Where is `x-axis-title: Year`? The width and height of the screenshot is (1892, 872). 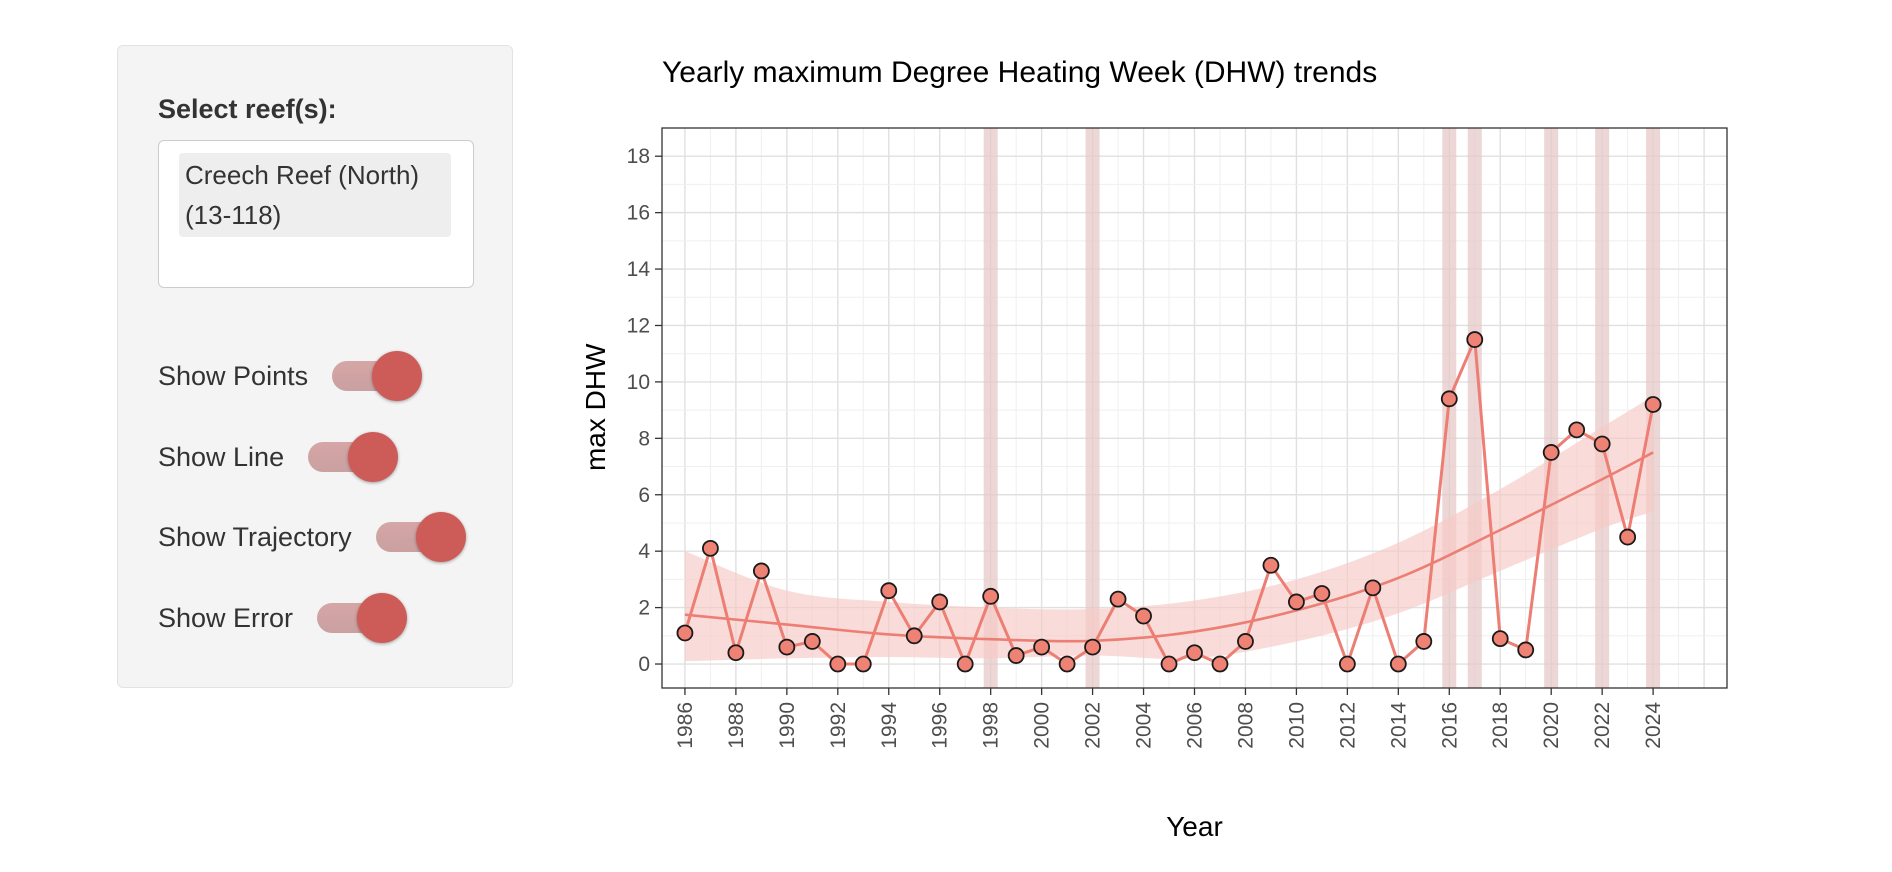 x-axis-title: Year is located at coordinates (1194, 826).